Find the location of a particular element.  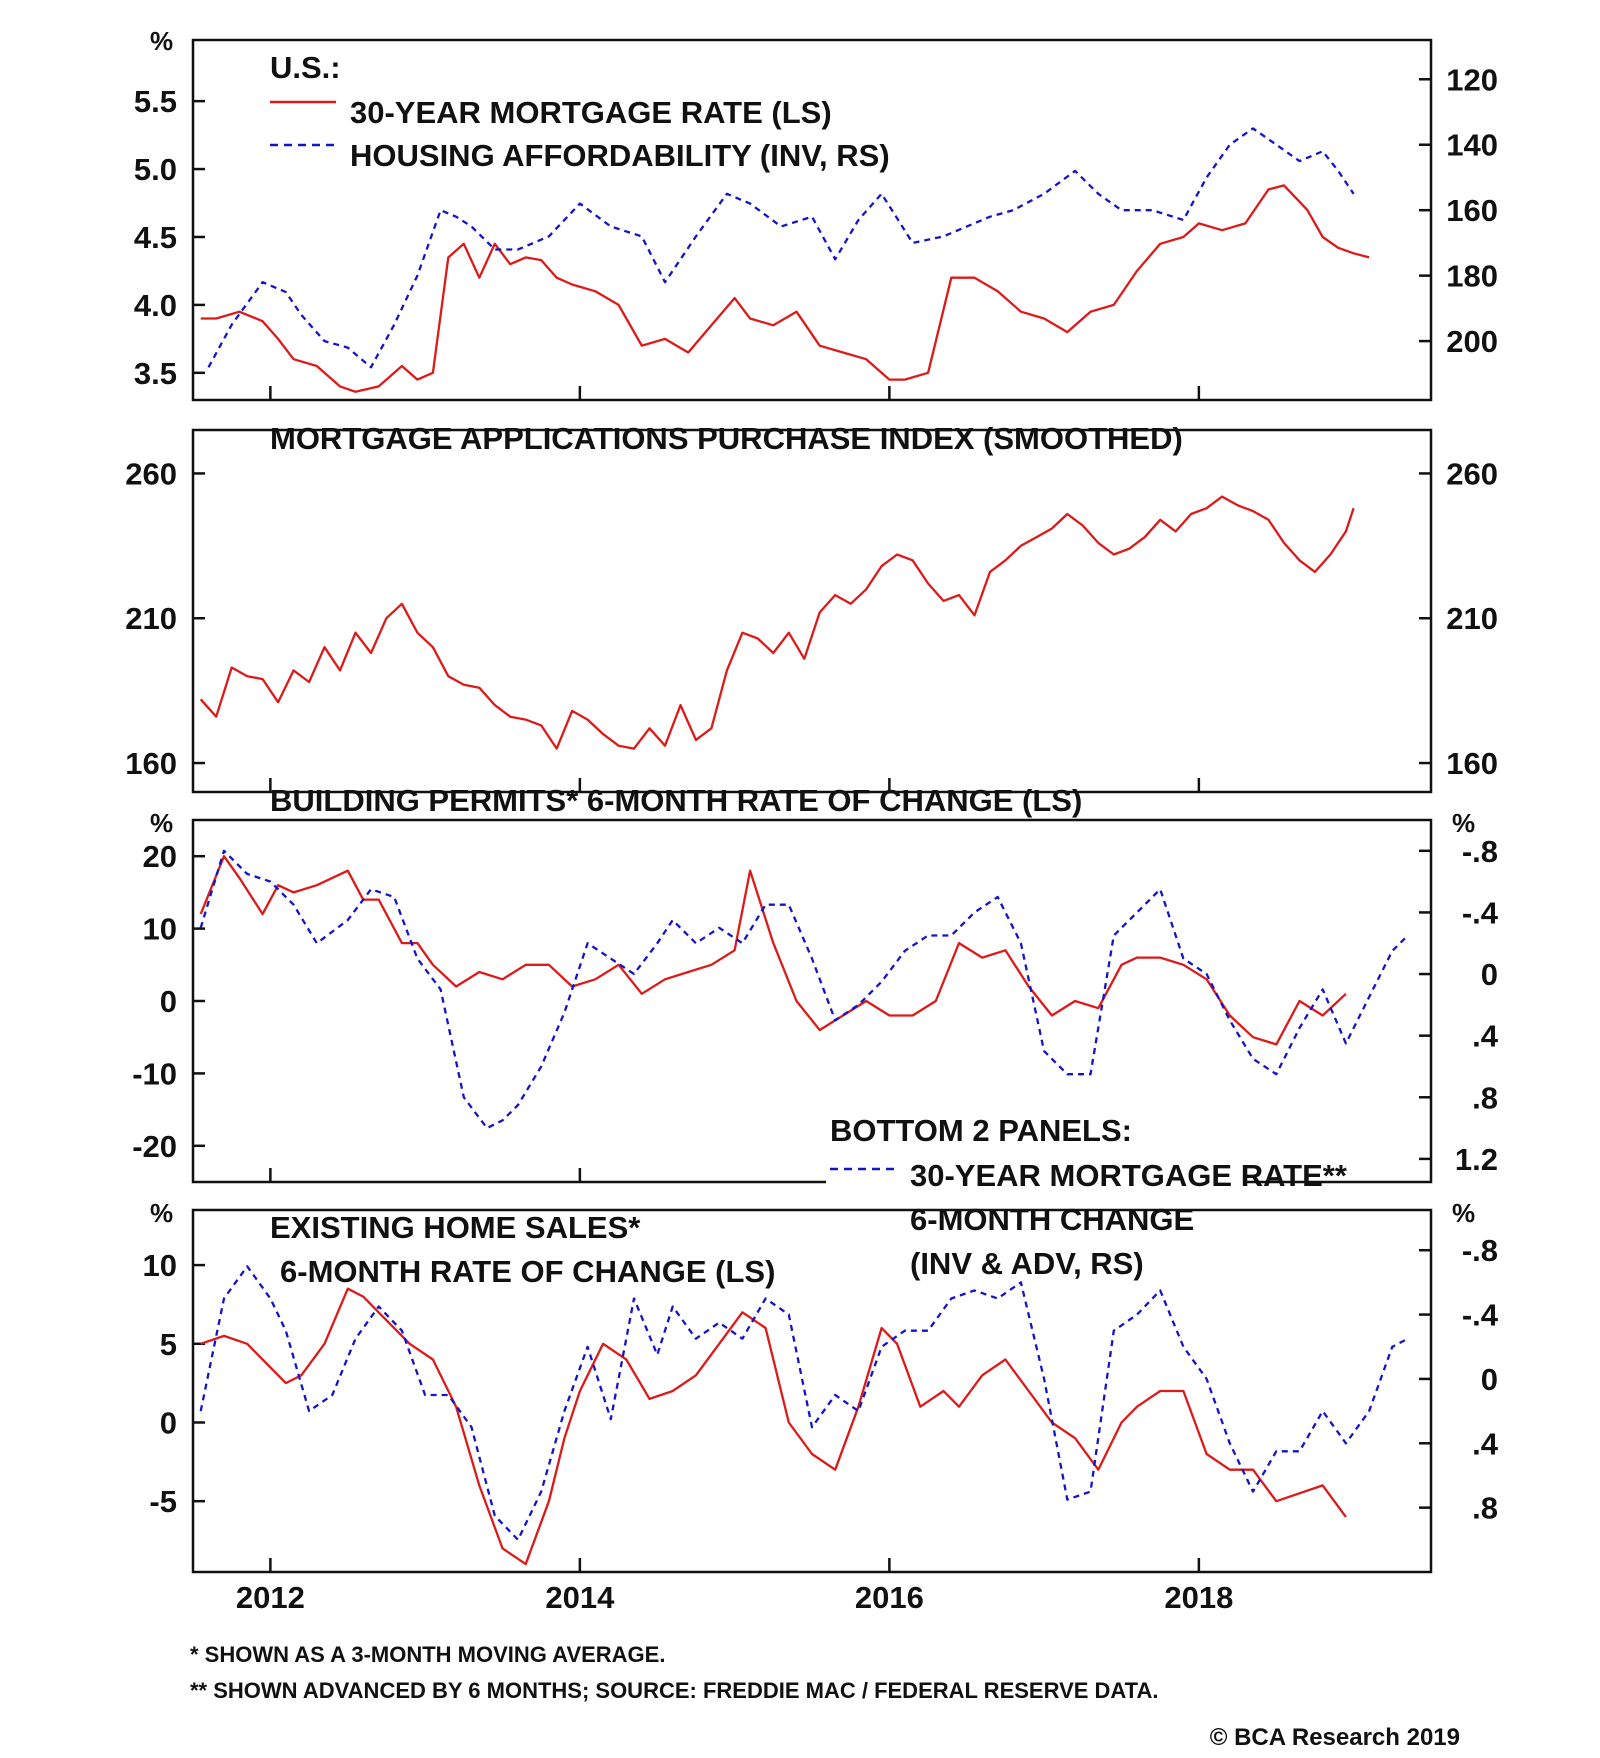

left-tick-label: 260 is located at coordinates (151, 473).